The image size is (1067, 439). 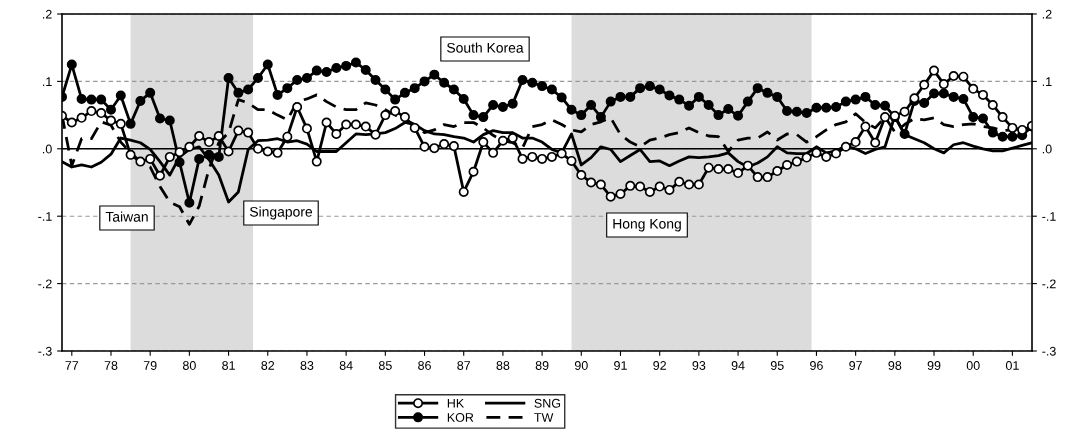 What do you see at coordinates (47, 14) in the screenshot?
I see `y-tick-label: .2` at bounding box center [47, 14].